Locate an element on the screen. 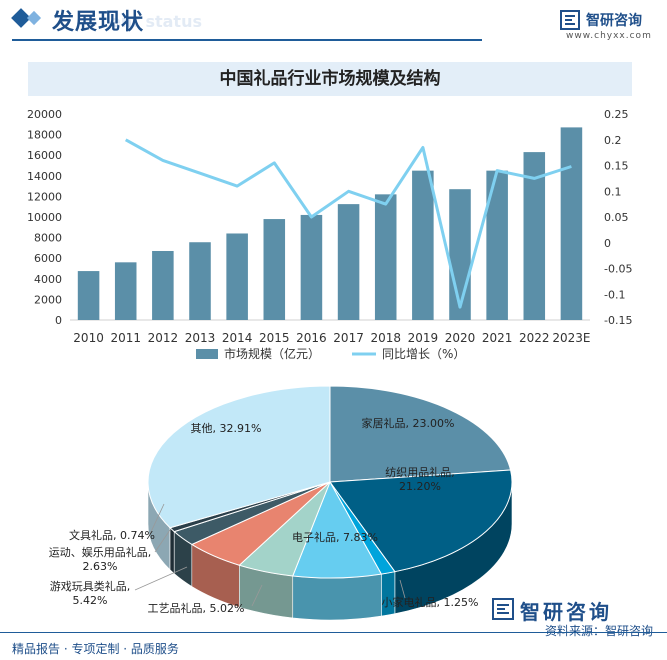 Image resolution: width=667 pixels, height=660 pixels. y-left-tick-label: 0 is located at coordinates (58, 320).